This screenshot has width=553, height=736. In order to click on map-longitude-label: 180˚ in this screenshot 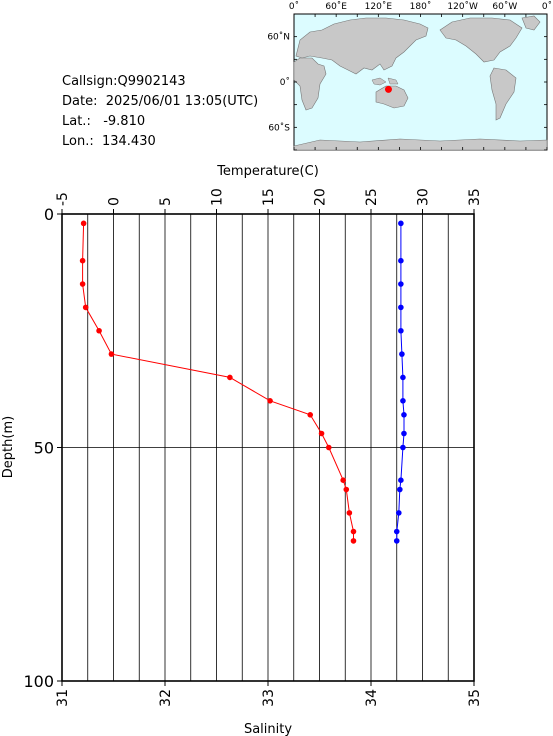, I will do `click(421, 6)`.